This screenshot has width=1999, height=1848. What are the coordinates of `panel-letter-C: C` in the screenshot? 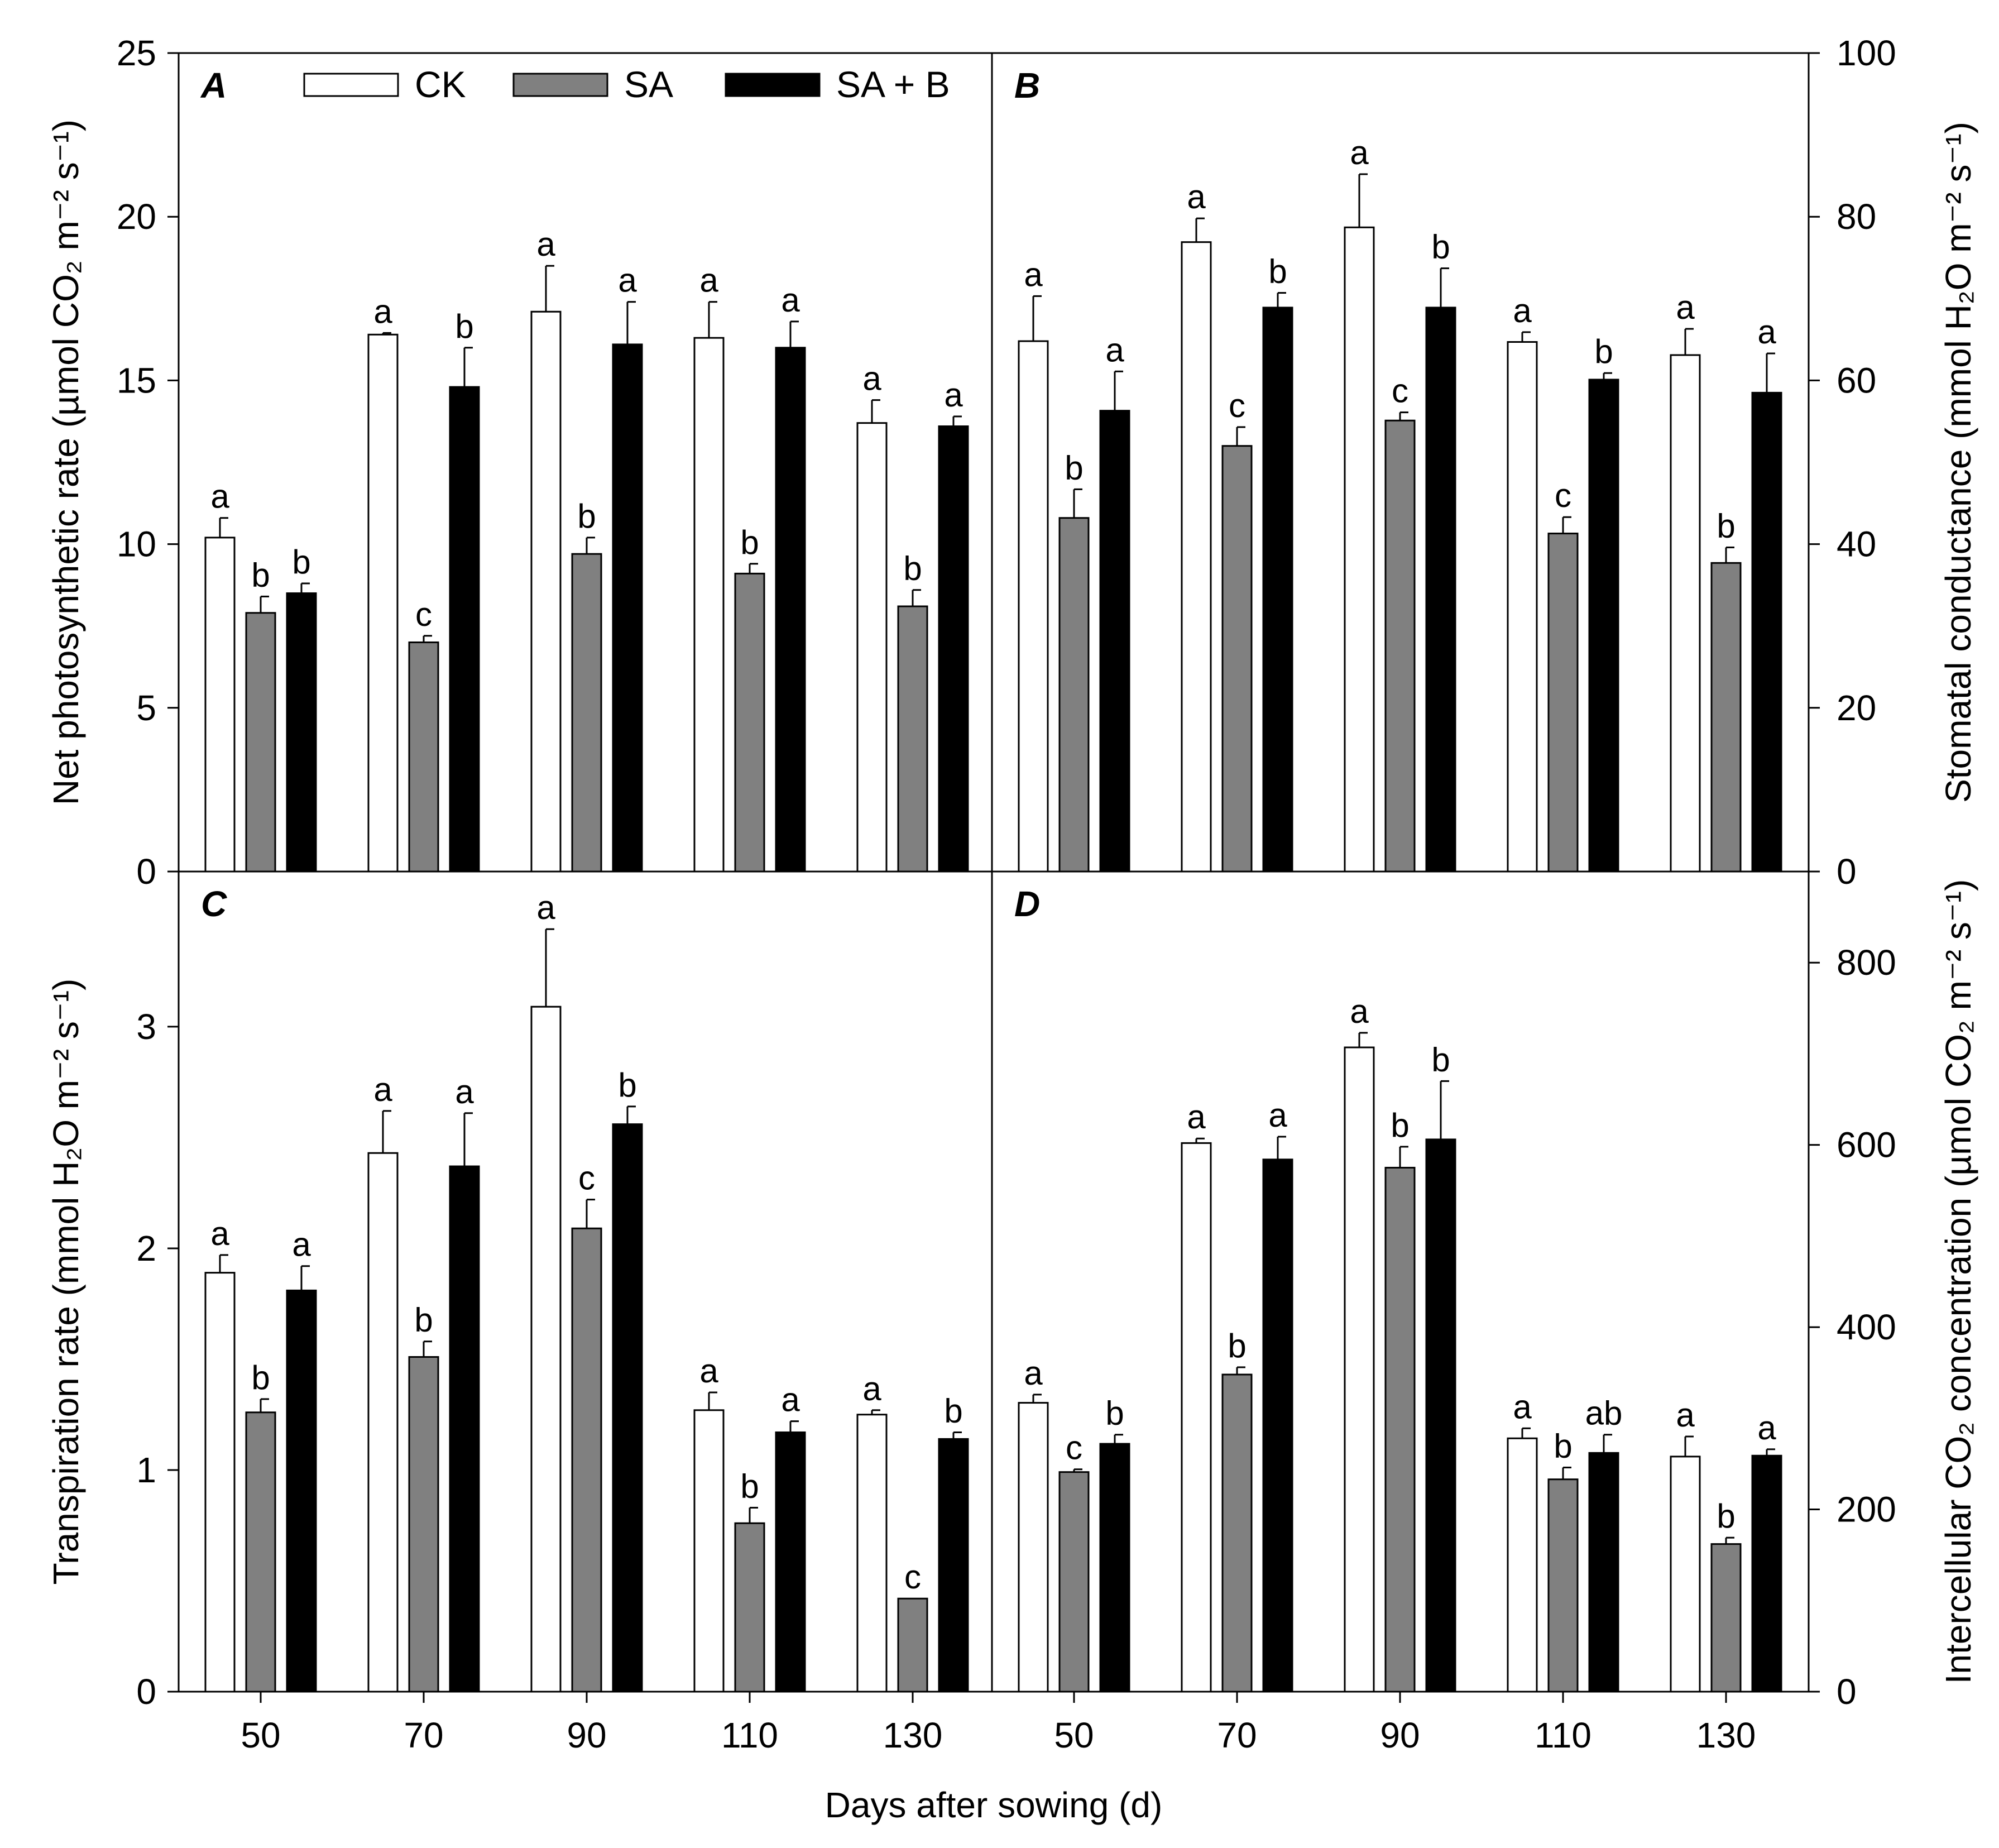 It's located at (214, 904).